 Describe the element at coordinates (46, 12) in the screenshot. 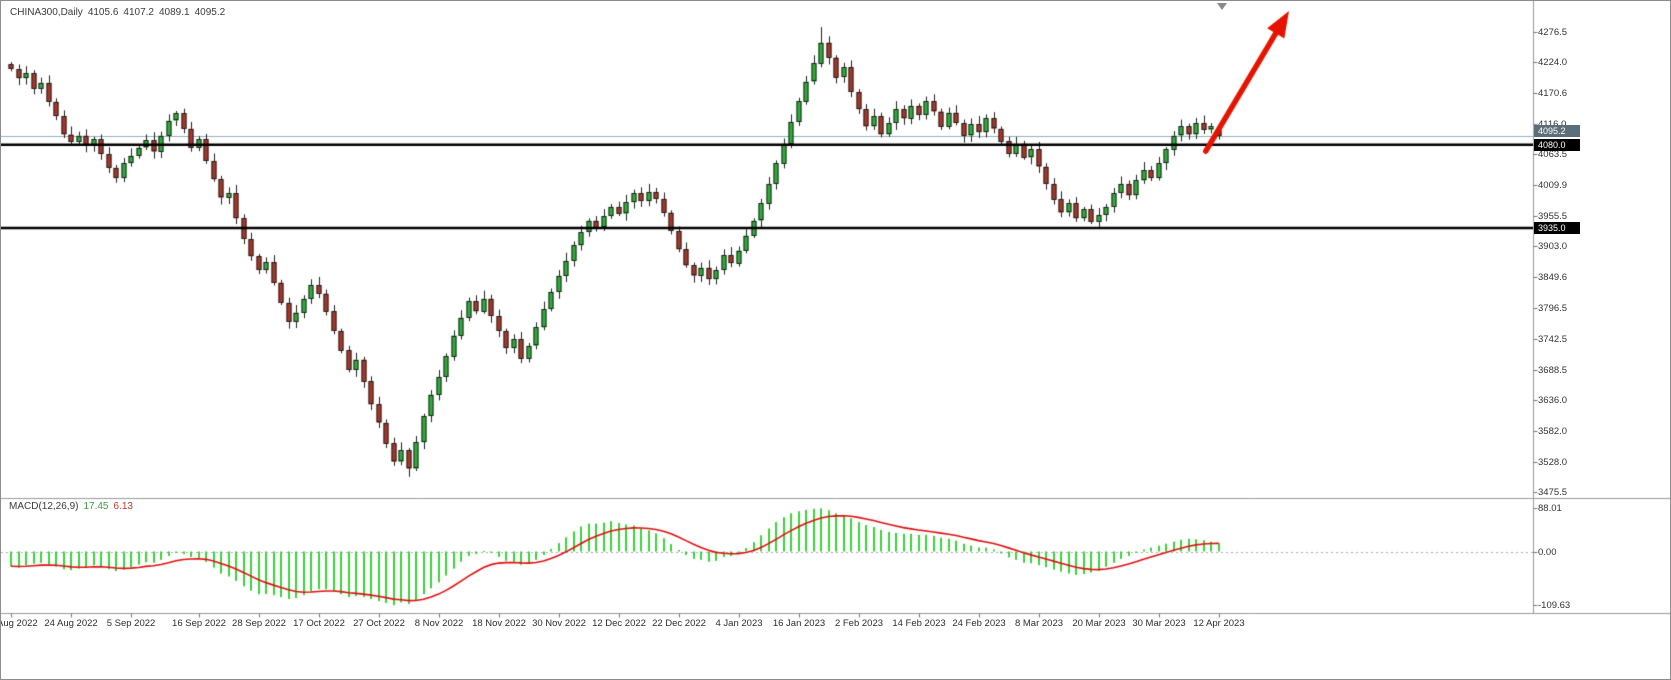

I see `symbol-timeframe-label: CHINA300,Daily` at that location.